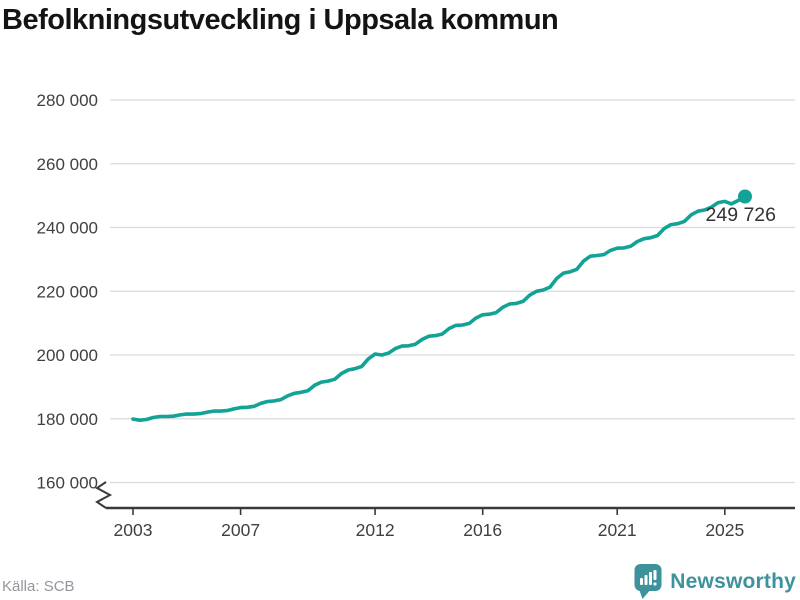 This screenshot has width=800, height=600. What do you see at coordinates (67, 228) in the screenshot?
I see `y-axis-label: 240 000` at bounding box center [67, 228].